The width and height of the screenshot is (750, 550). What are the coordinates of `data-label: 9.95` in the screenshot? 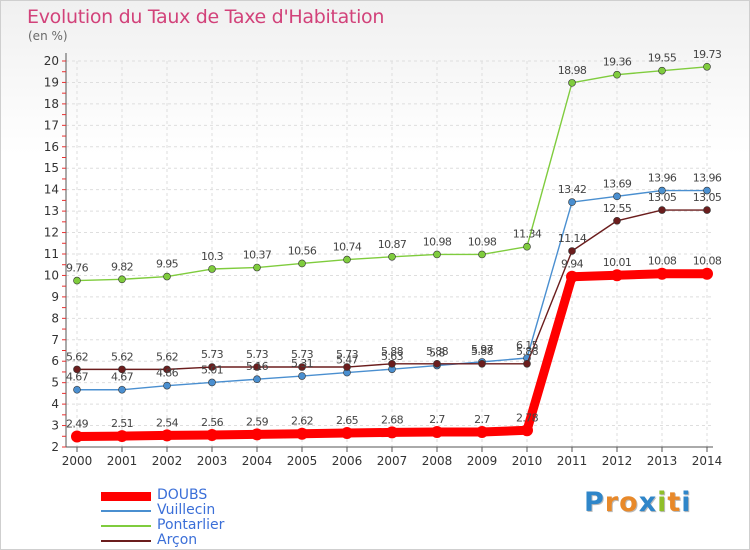 It's located at (167, 264).